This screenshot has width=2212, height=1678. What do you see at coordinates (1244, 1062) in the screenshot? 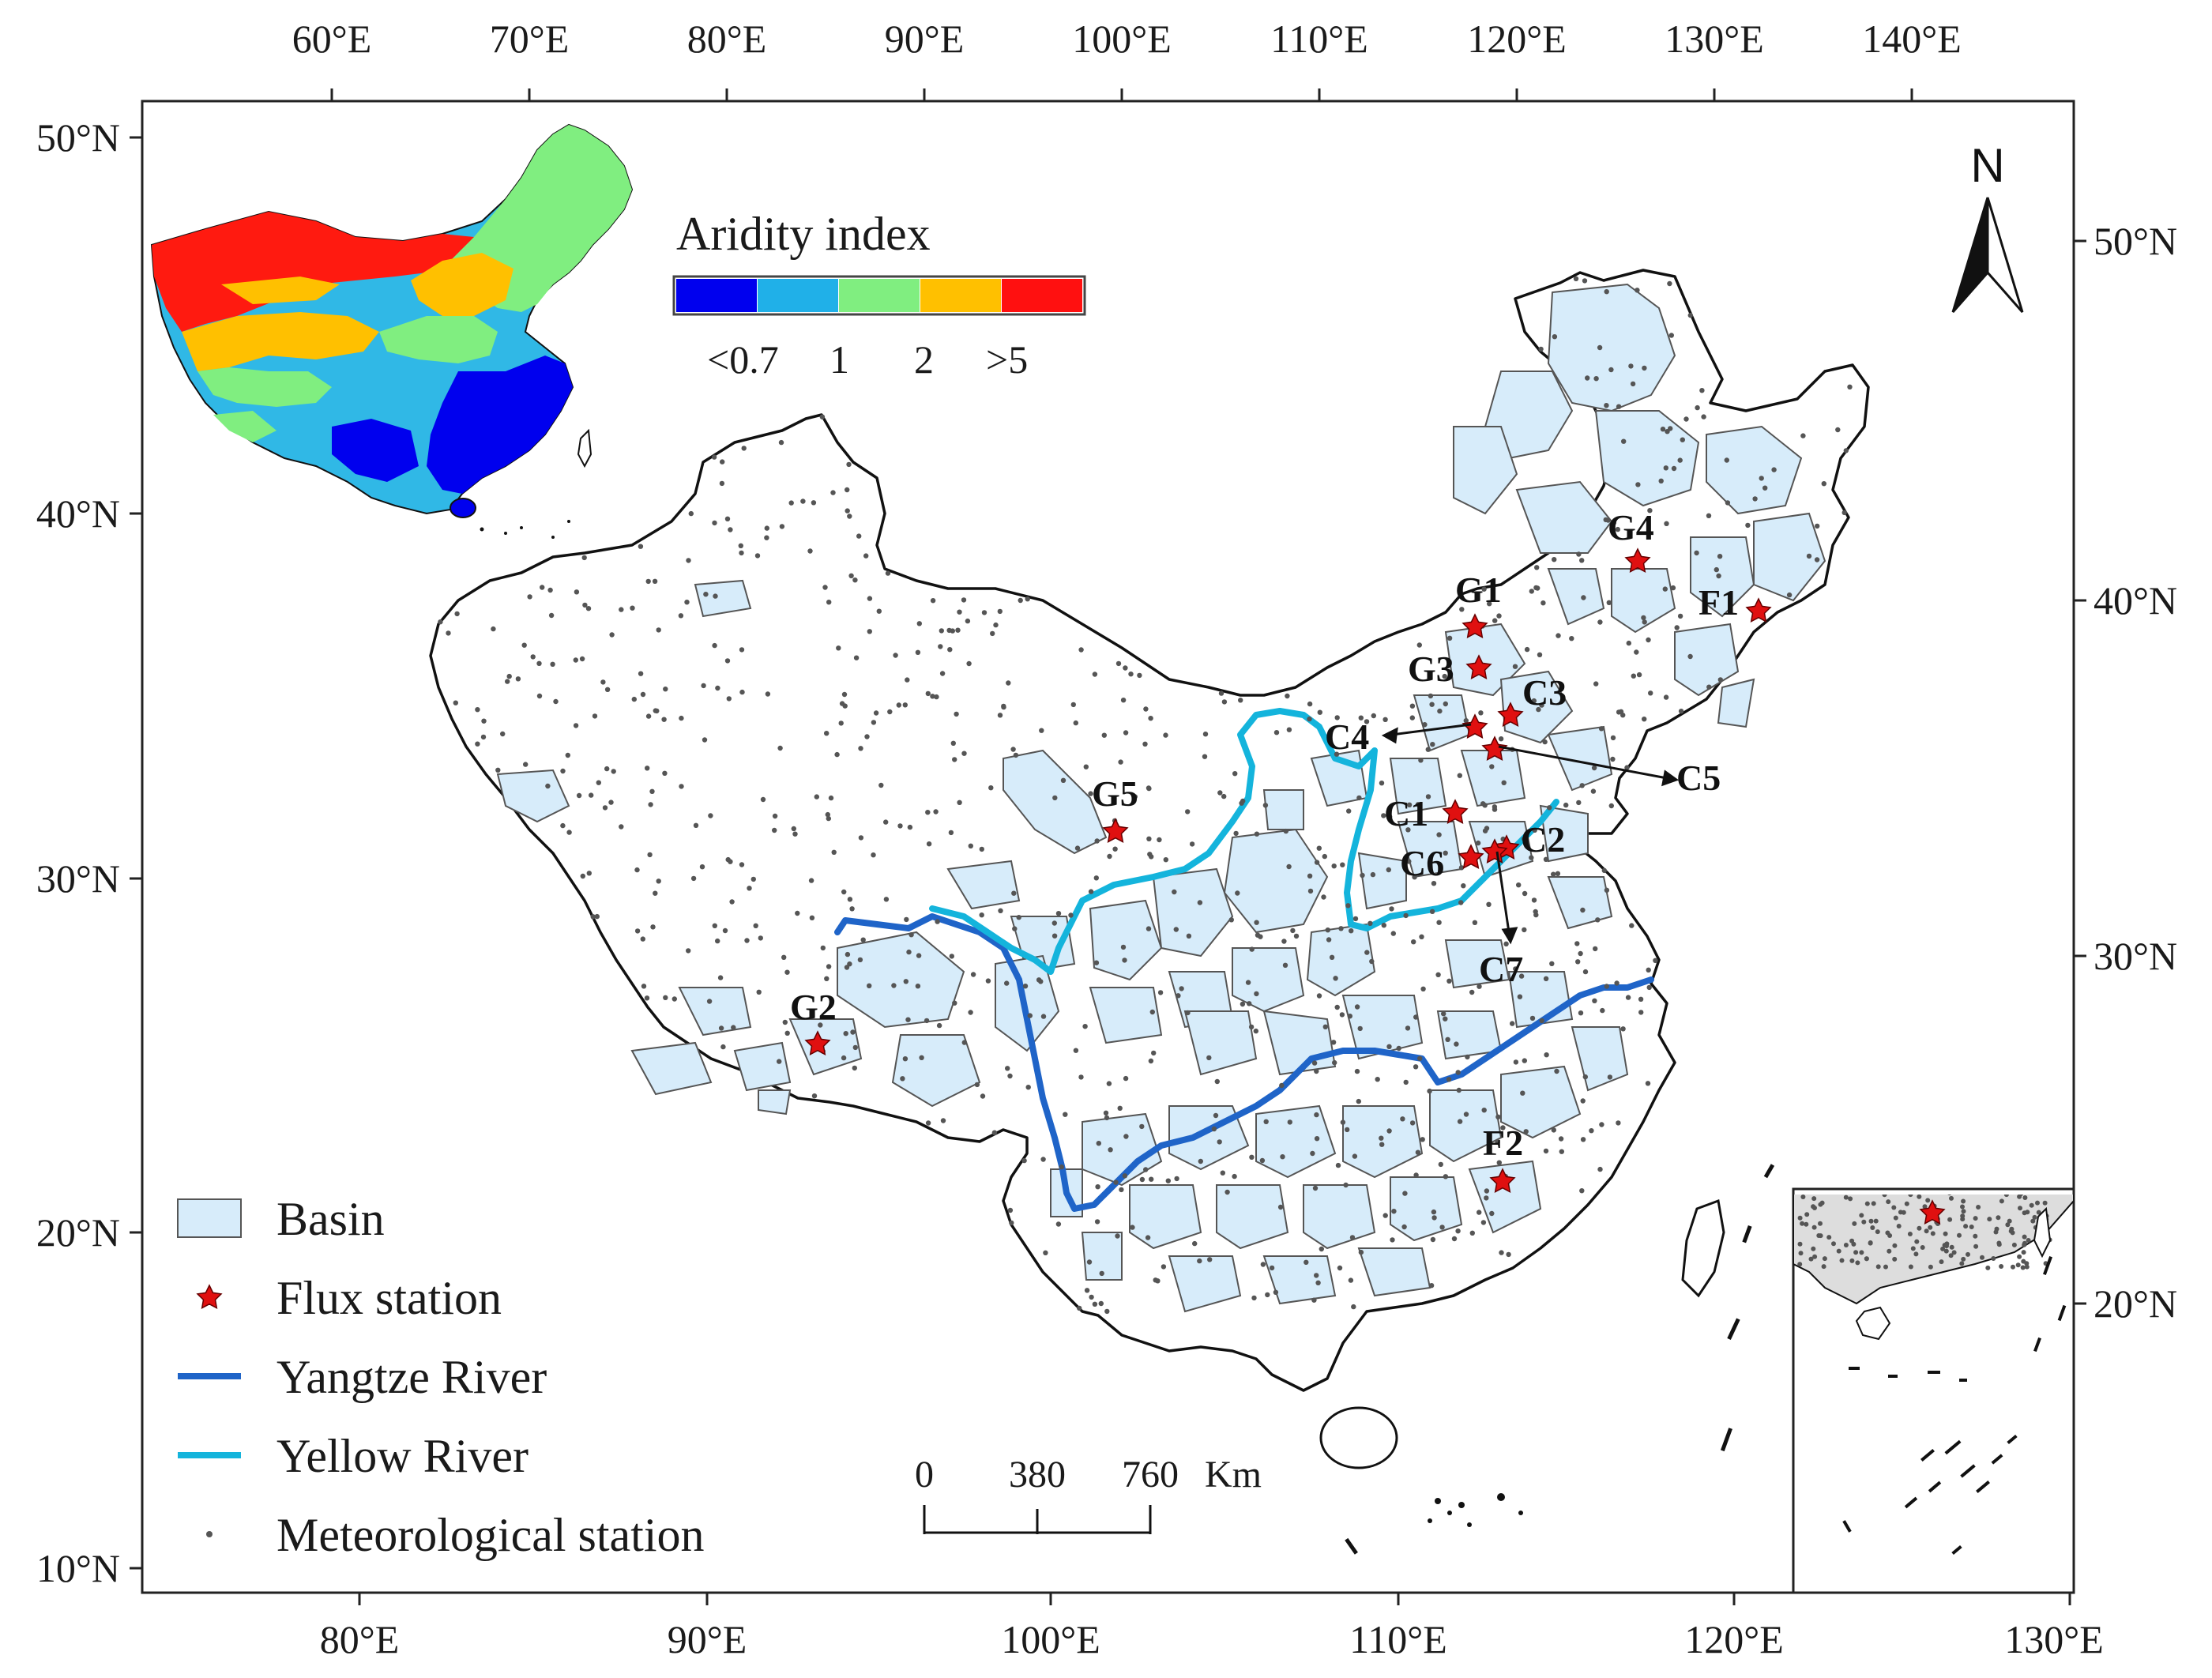
I see `yangtze-river` at bounding box center [1244, 1062].